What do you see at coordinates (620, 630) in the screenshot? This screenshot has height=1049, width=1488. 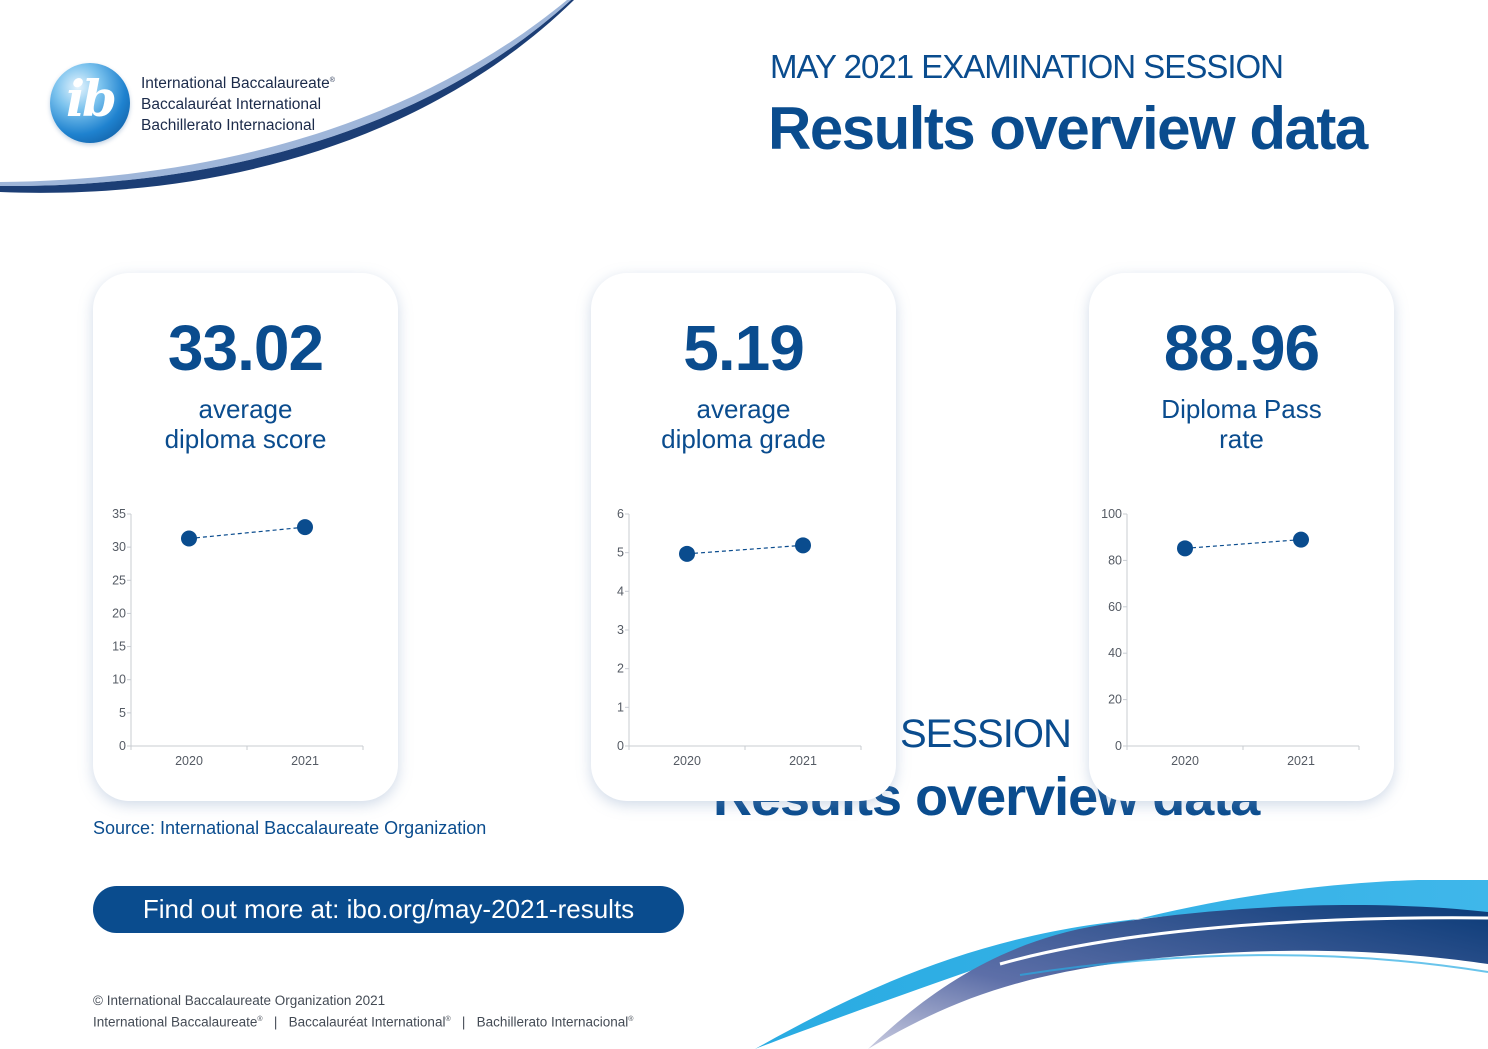 I see `y-tick-label: 3` at bounding box center [620, 630].